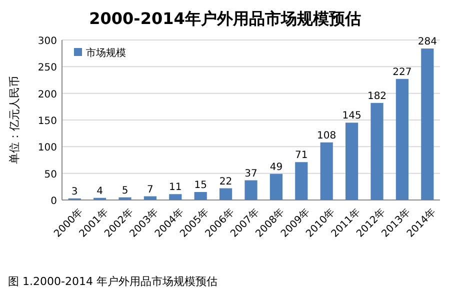  Describe the element at coordinates (402, 72) in the screenshot. I see `data-label: 227` at that location.